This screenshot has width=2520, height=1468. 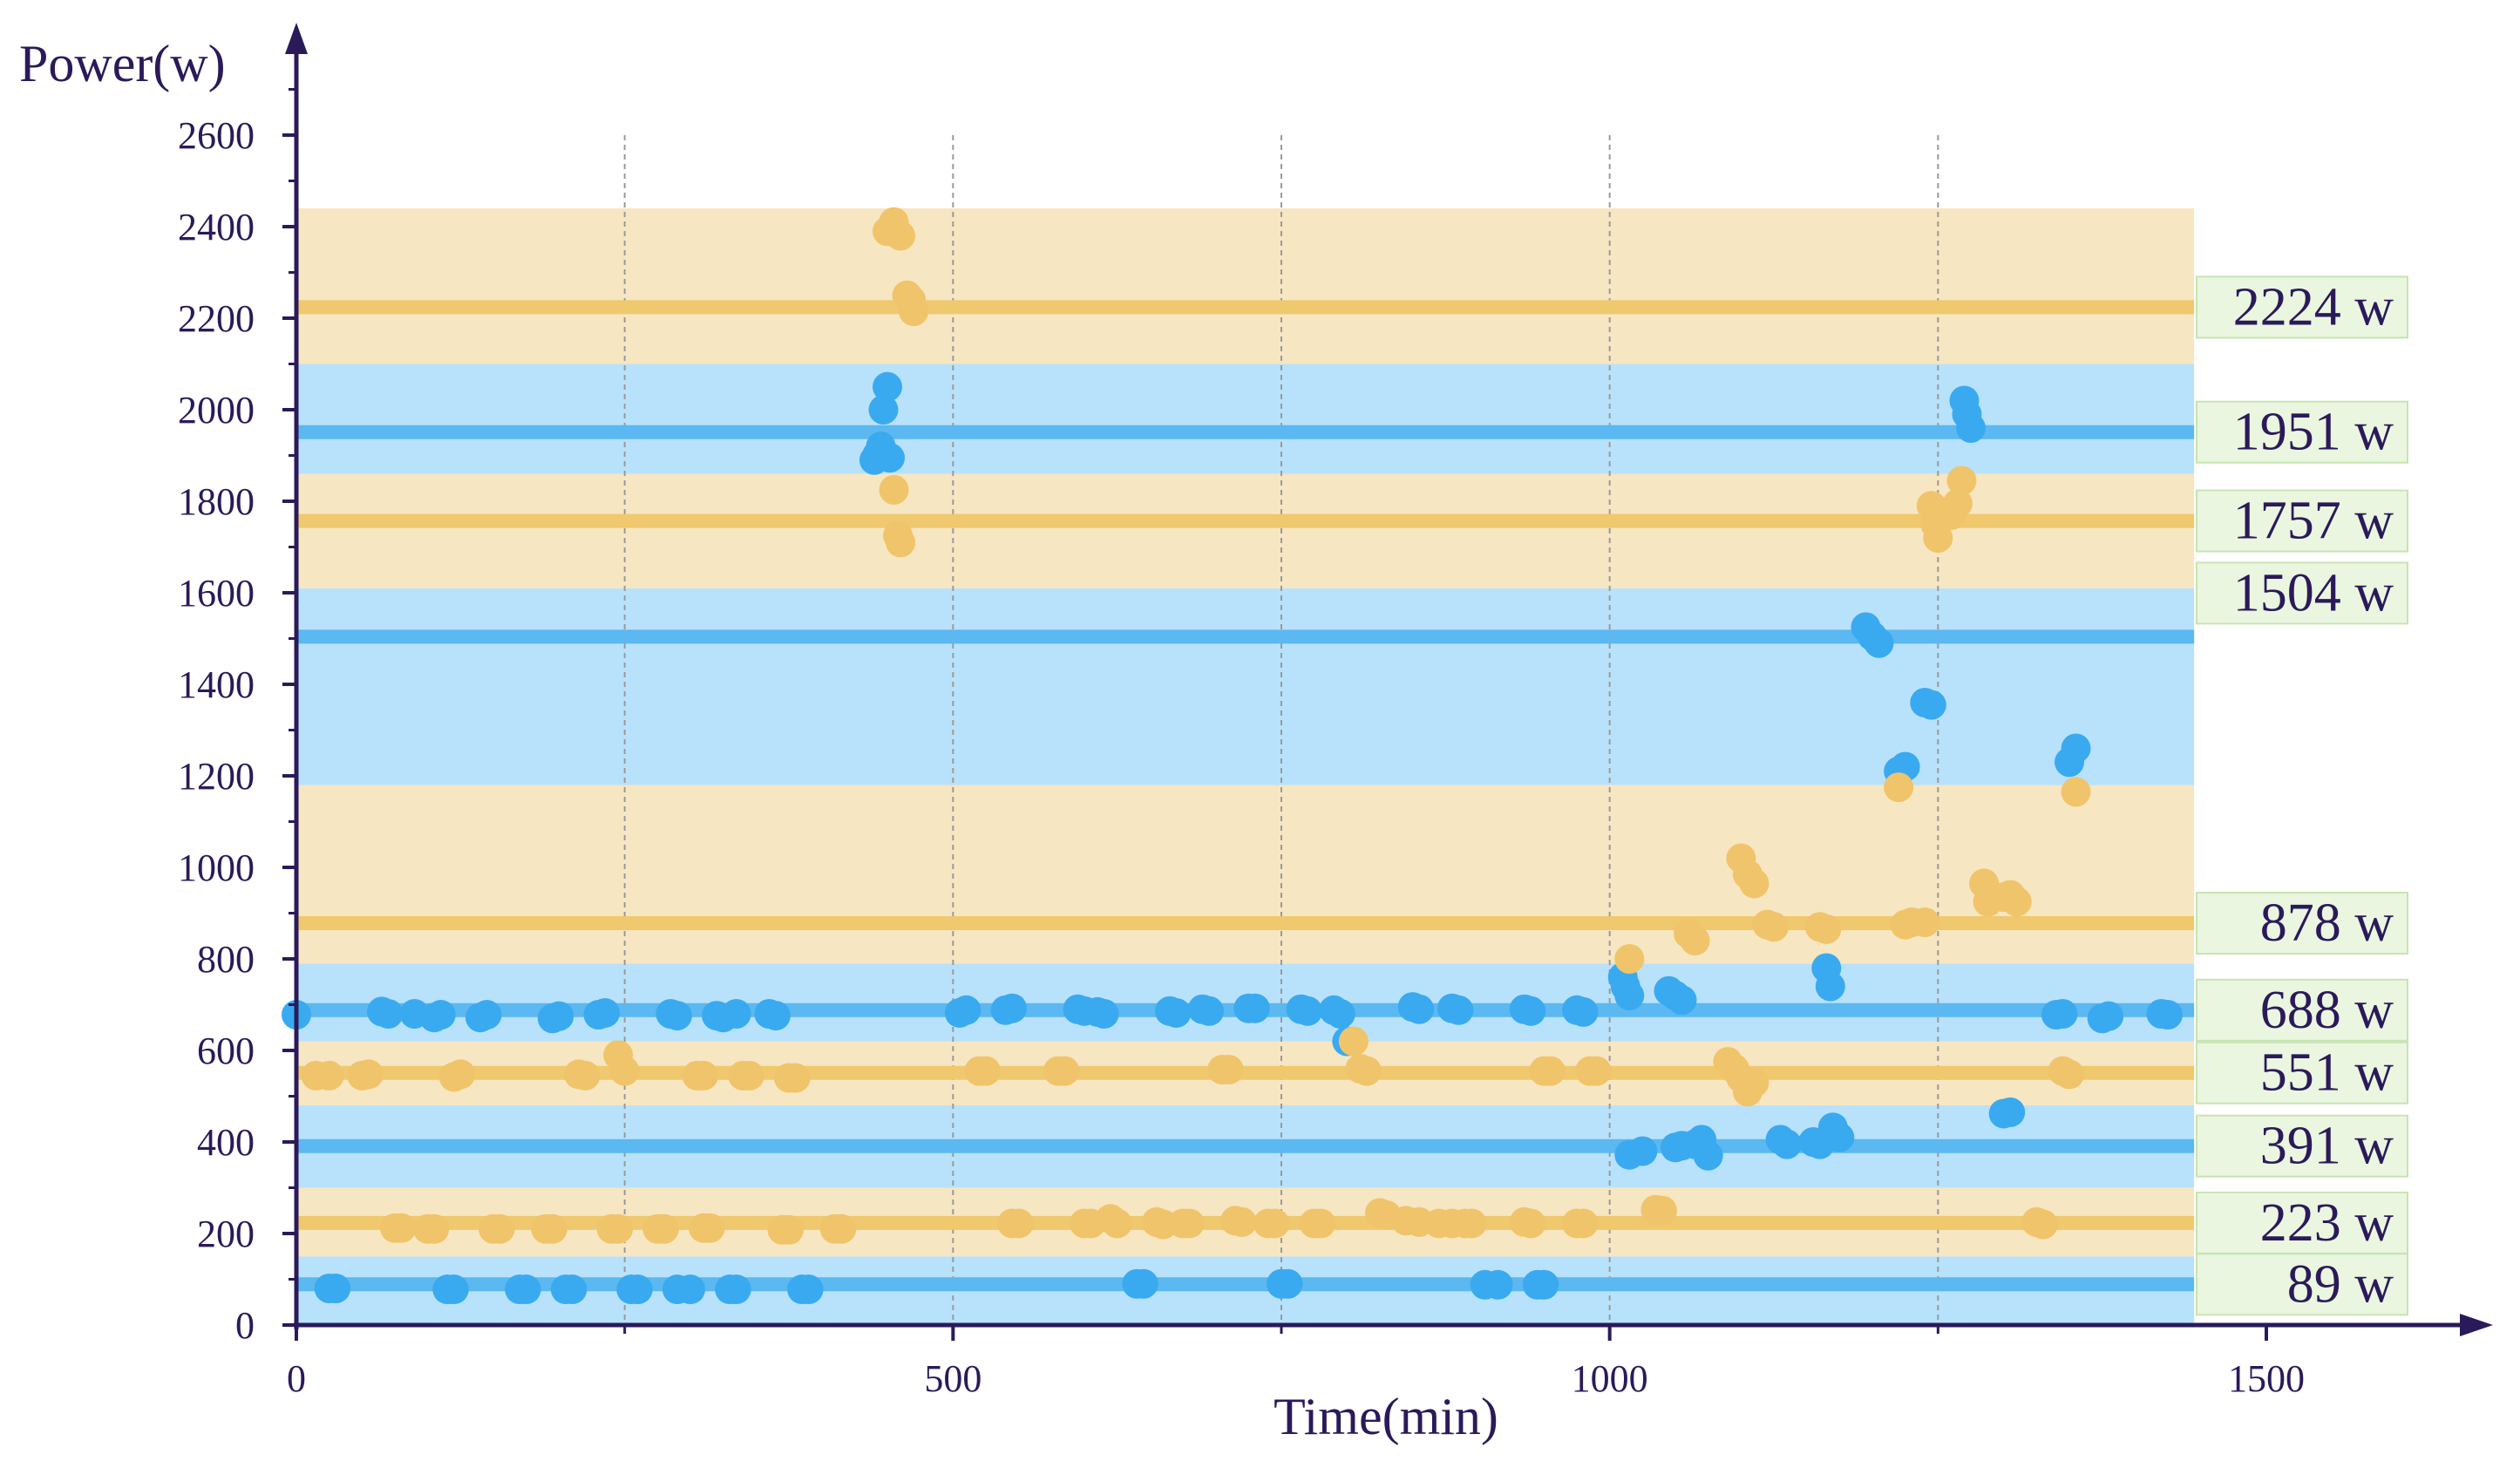 What do you see at coordinates (2327, 1010) in the screenshot?
I see `level-label-688: 688 w` at bounding box center [2327, 1010].